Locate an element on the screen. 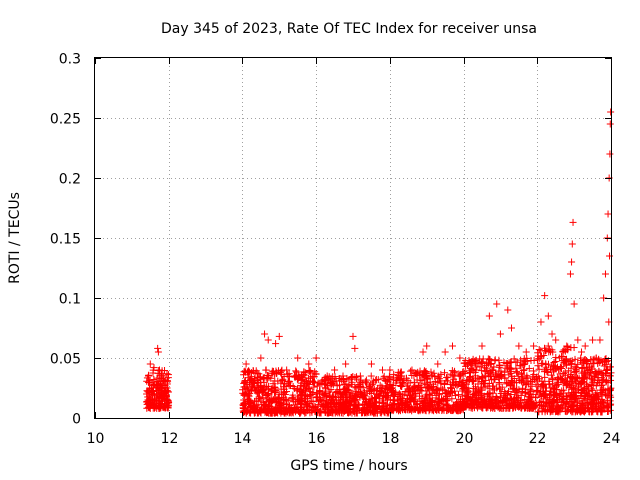  y-axis-label: ROTI / TECUs is located at coordinates (15, 238).